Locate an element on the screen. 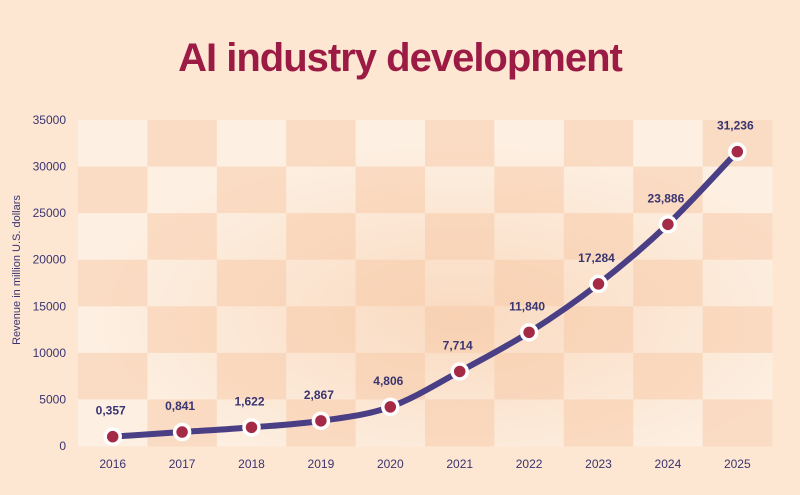 This screenshot has width=800, height=495. data-label: 0,841 is located at coordinates (180, 406).